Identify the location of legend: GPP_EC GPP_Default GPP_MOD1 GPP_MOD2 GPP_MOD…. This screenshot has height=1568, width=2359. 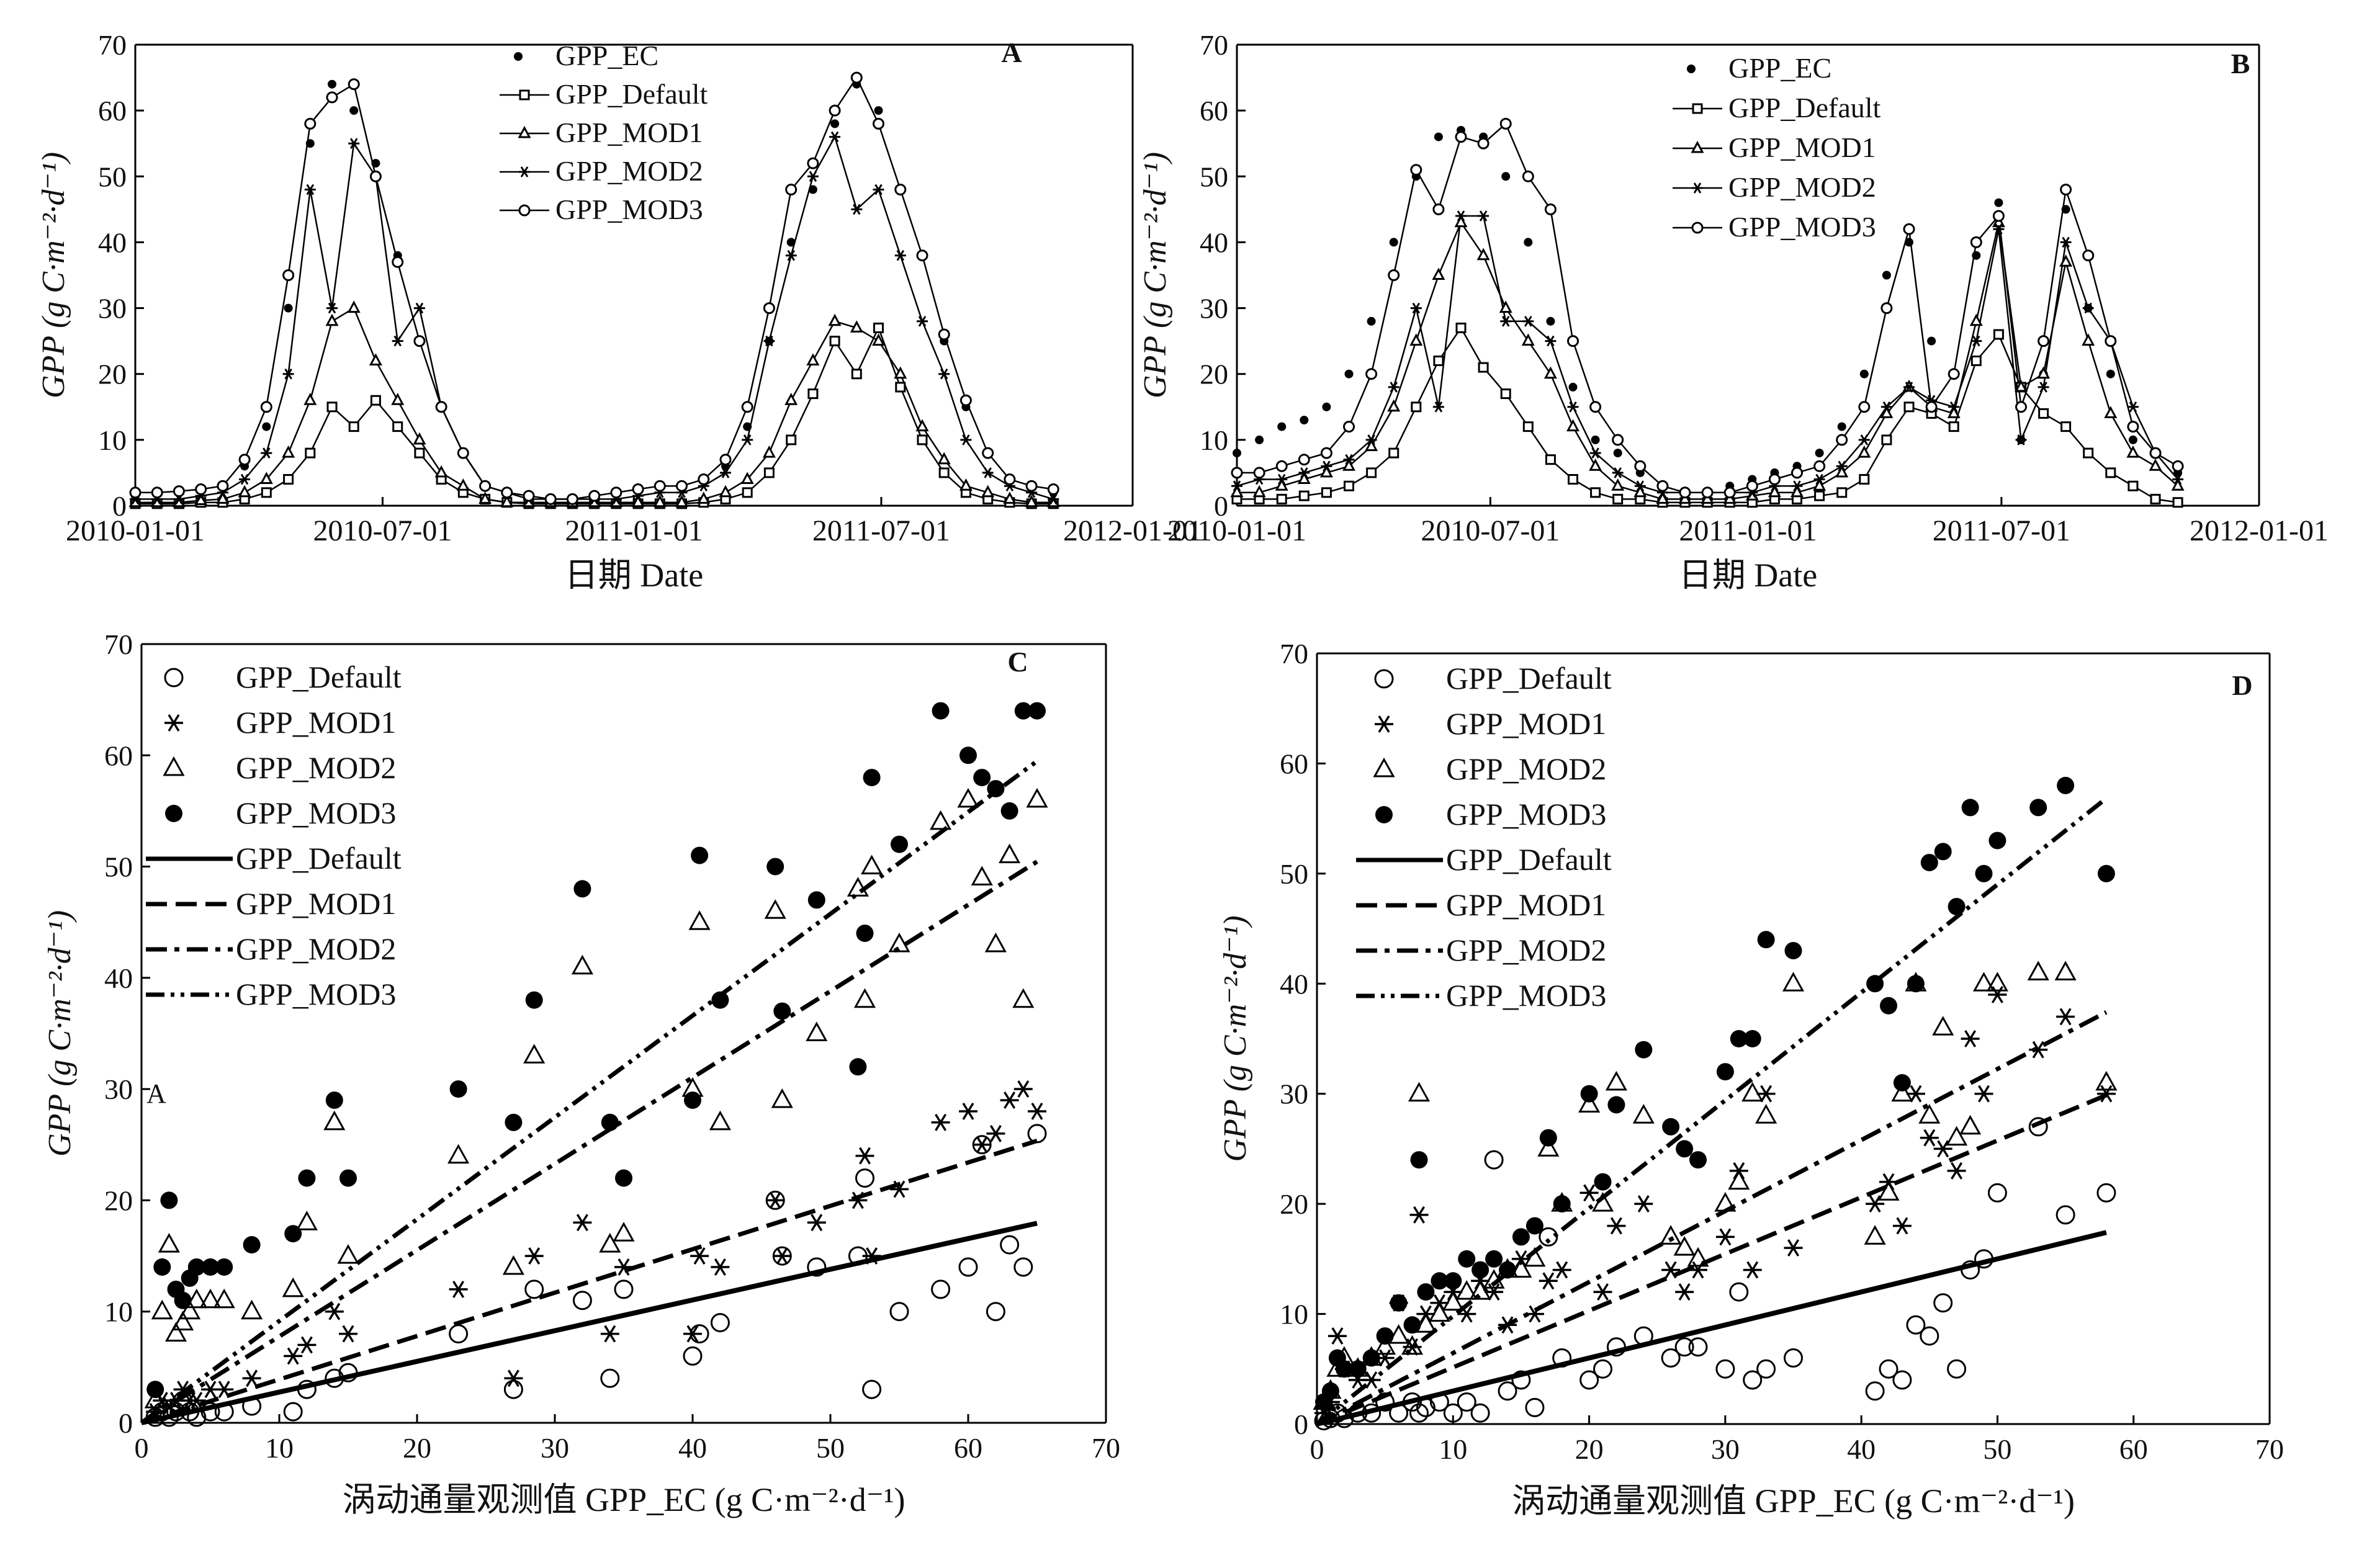
(1777, 147).